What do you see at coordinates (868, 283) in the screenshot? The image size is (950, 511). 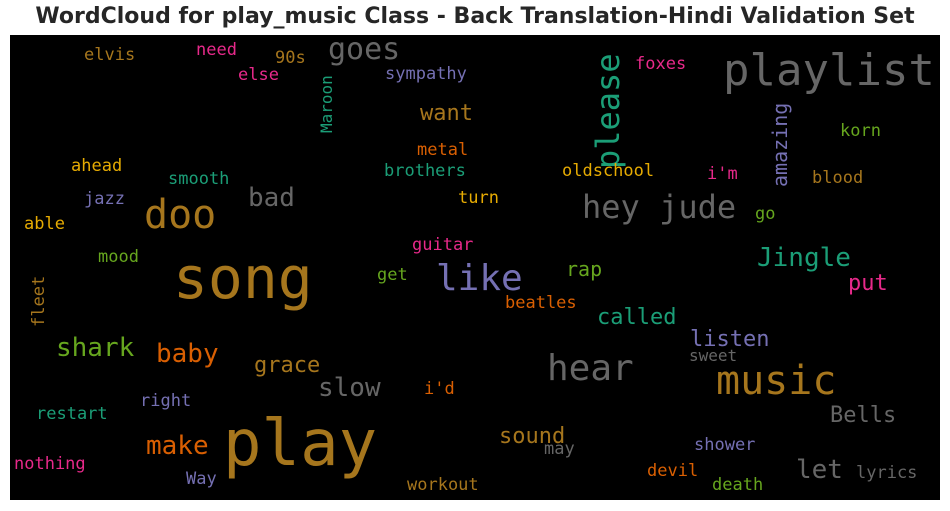 I see `word-put: put` at bounding box center [868, 283].